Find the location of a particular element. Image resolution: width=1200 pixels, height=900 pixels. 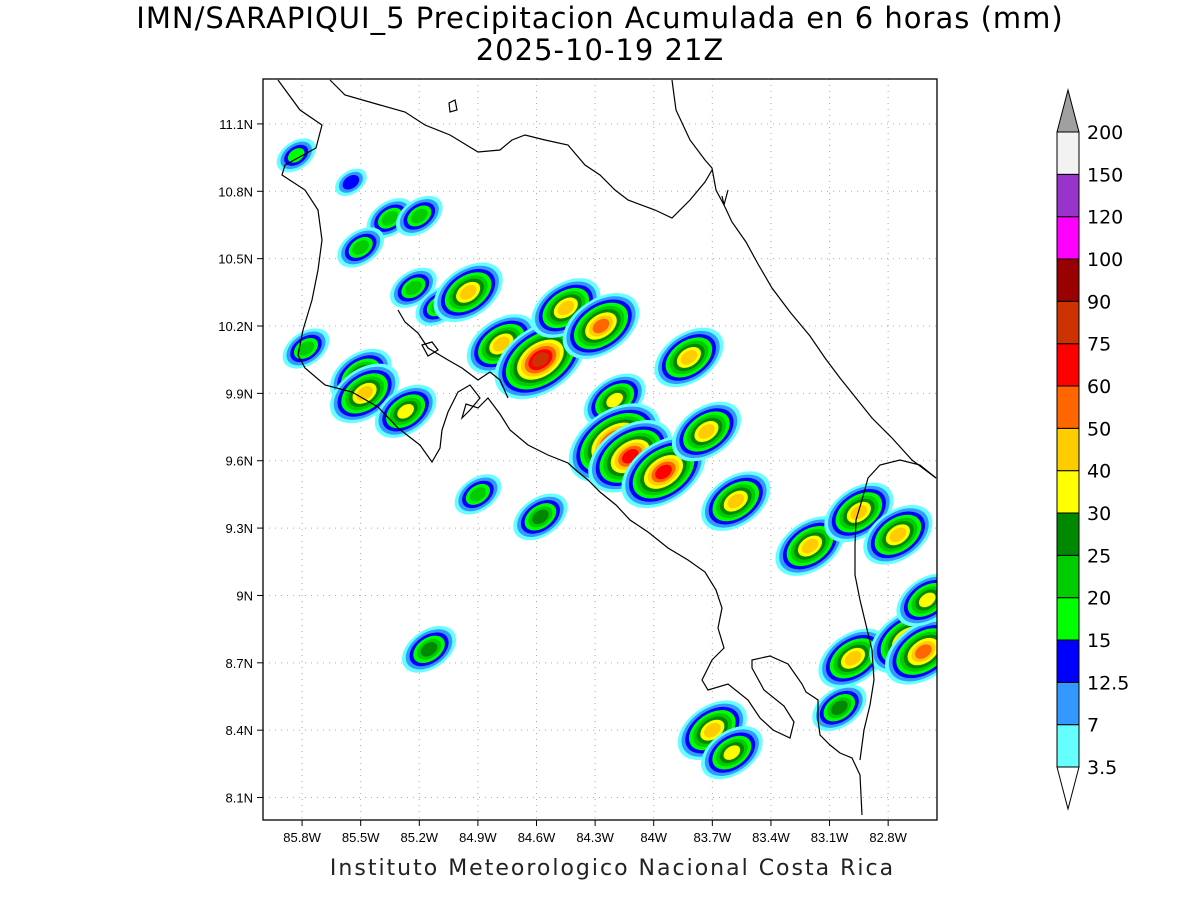

colorbar-upper-arrow is located at coordinates (1068, 110).